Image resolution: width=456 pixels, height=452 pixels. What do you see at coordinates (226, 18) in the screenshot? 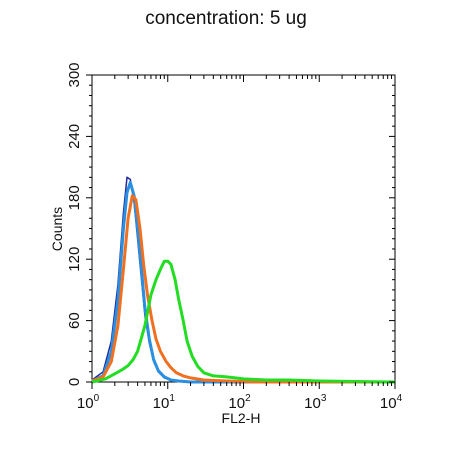
I see `chart-title: concentration: 5 ug` at bounding box center [226, 18].